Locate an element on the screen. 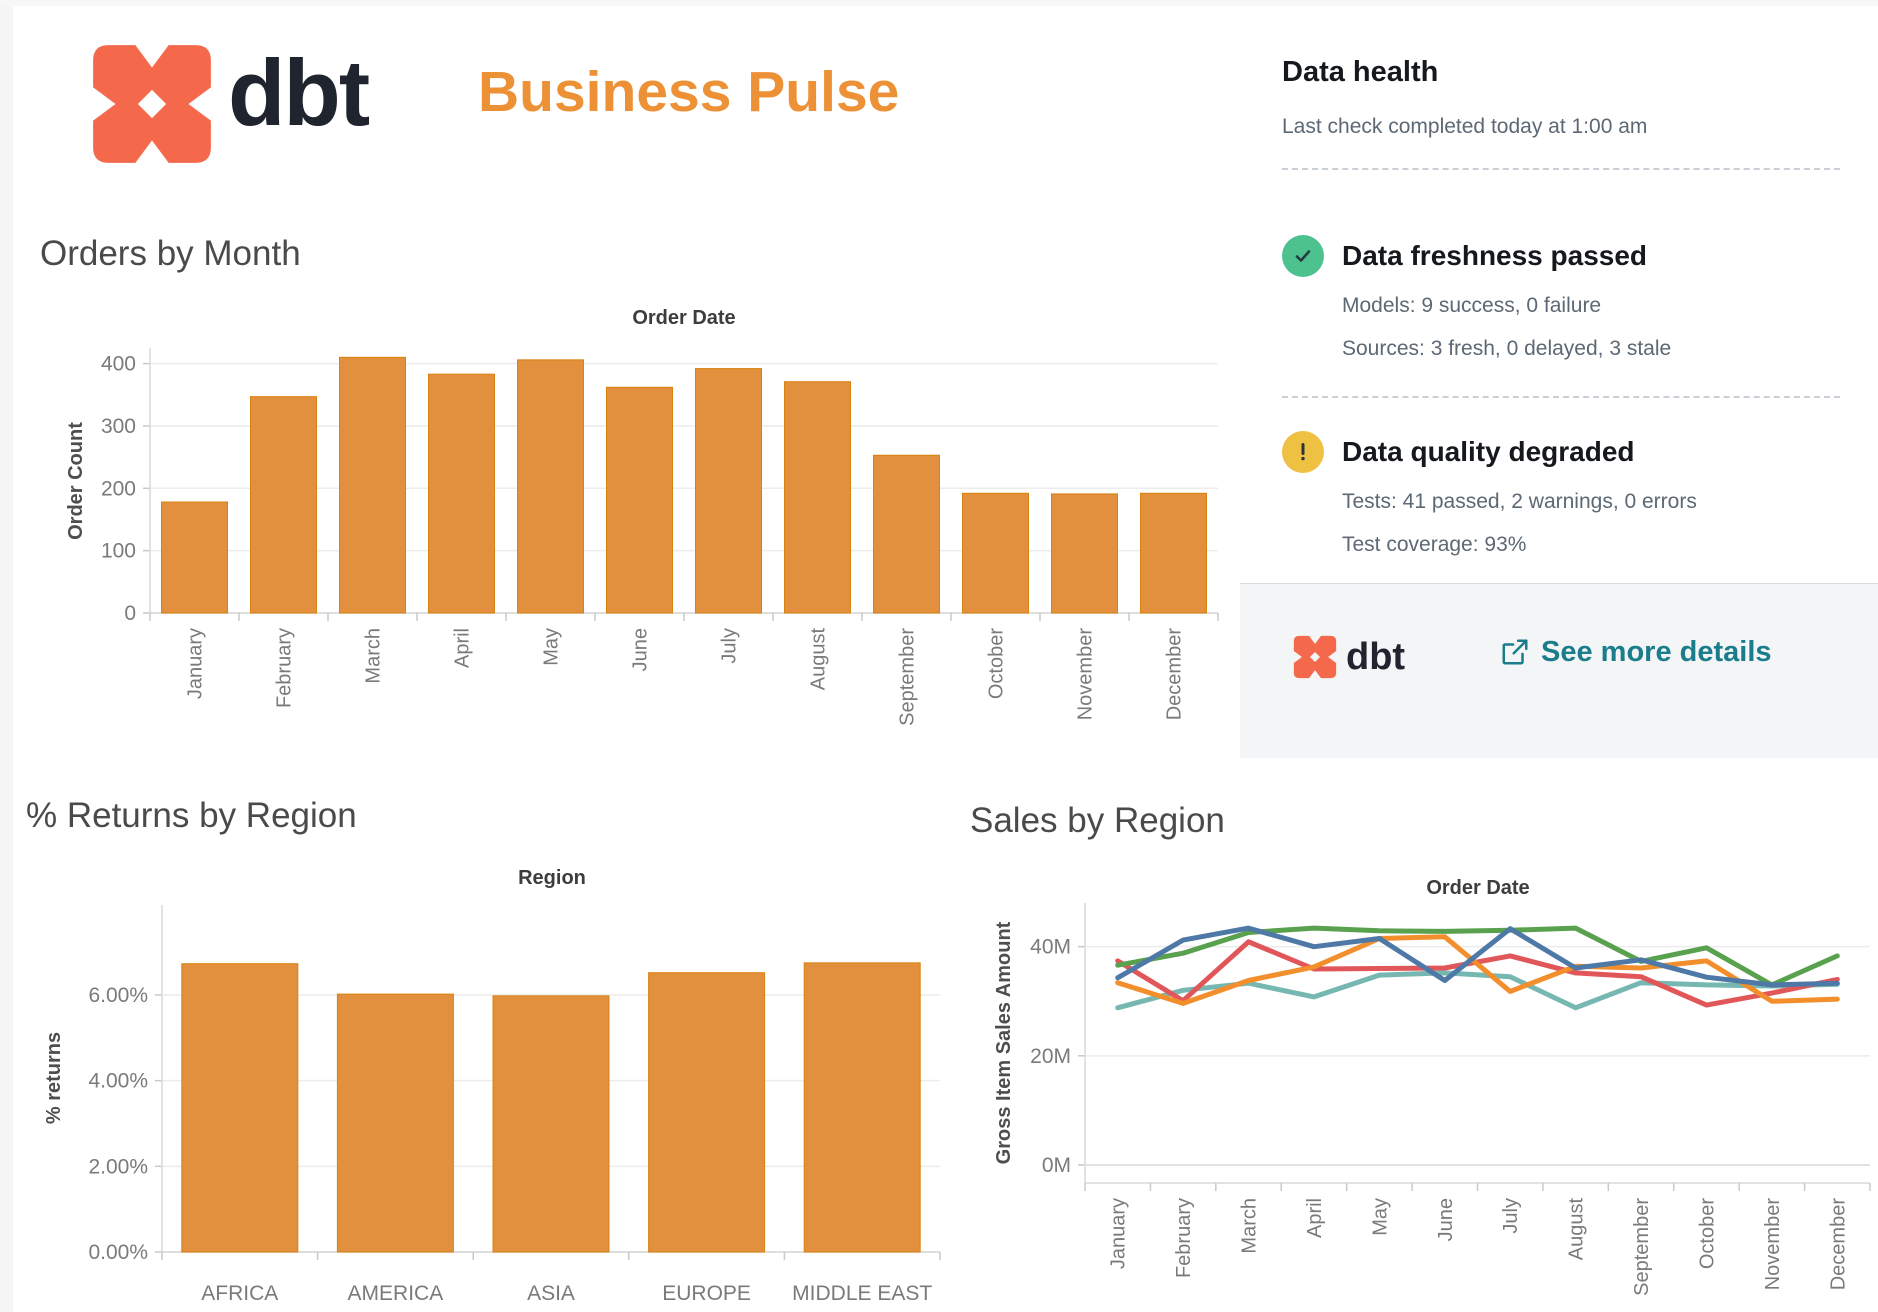 The height and width of the screenshot is (1312, 1878). bar-america is located at coordinates (395, 1123).